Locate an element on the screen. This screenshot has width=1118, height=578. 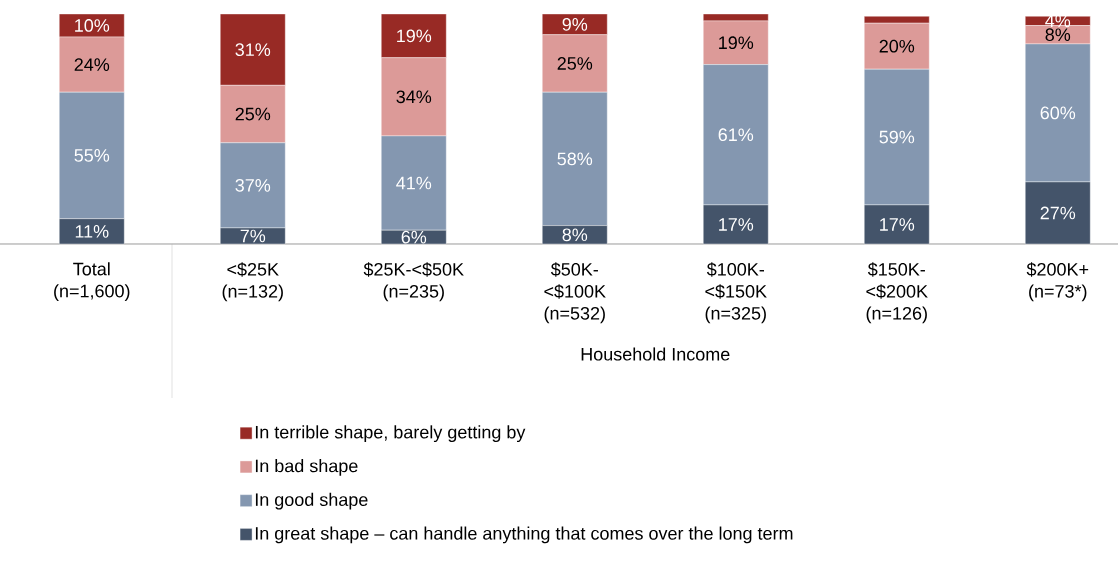
data-label: 58% is located at coordinates (575, 159).